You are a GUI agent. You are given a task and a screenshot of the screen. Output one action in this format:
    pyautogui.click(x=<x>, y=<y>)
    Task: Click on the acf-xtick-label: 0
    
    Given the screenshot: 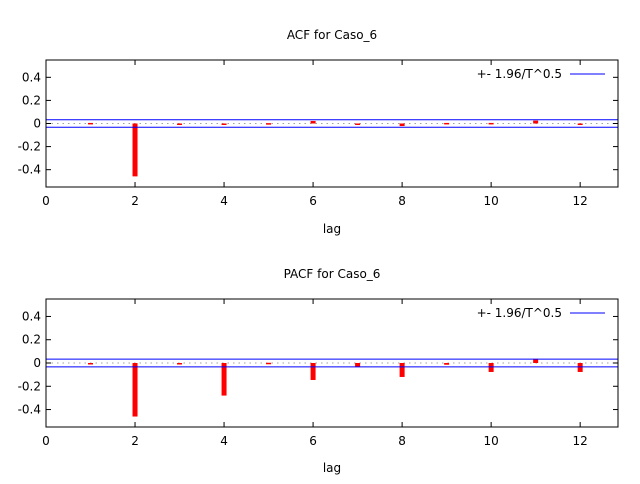 What is the action you would take?
    pyautogui.click(x=46, y=201)
    